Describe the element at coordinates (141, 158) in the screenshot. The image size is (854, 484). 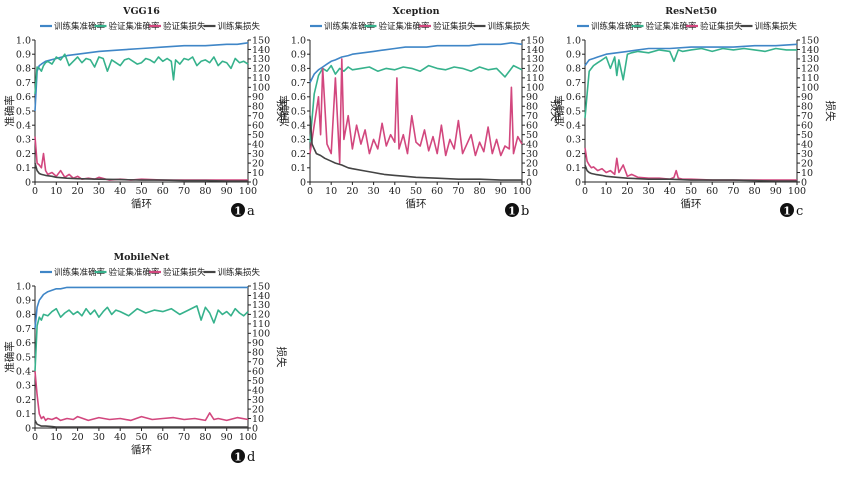
I see `series-line-val-loss` at that location.